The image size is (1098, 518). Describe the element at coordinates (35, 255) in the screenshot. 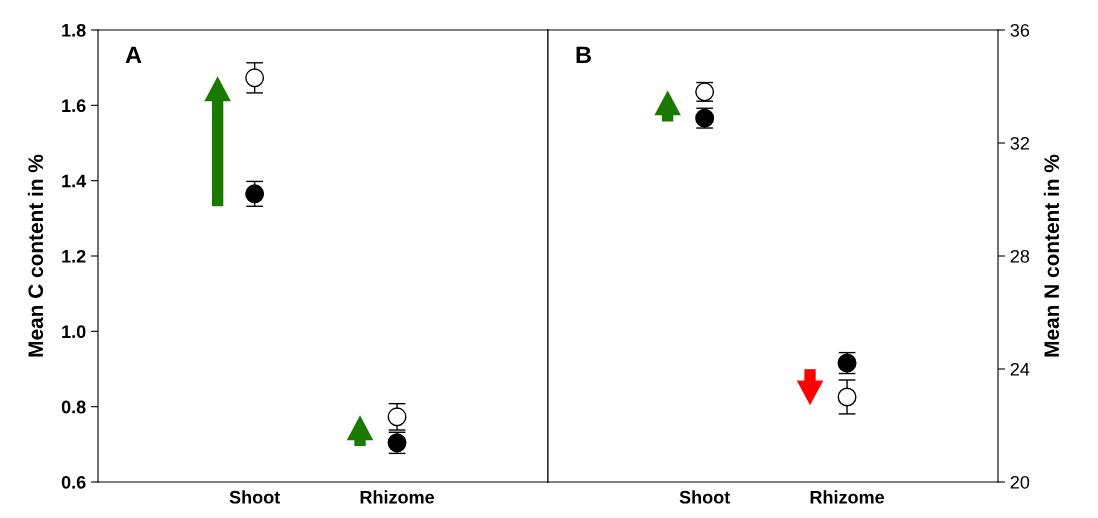

I see `y-axis-title: Mean C content in %` at that location.